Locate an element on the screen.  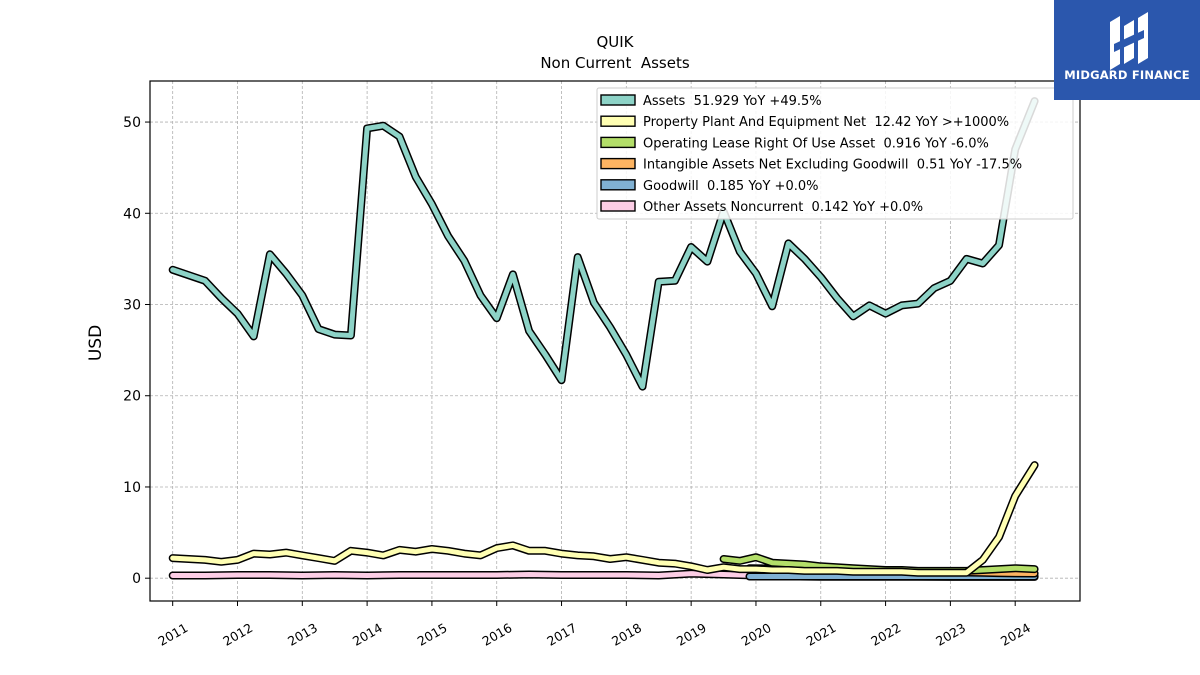
y-tick-label: 0 is located at coordinates (136, 579).